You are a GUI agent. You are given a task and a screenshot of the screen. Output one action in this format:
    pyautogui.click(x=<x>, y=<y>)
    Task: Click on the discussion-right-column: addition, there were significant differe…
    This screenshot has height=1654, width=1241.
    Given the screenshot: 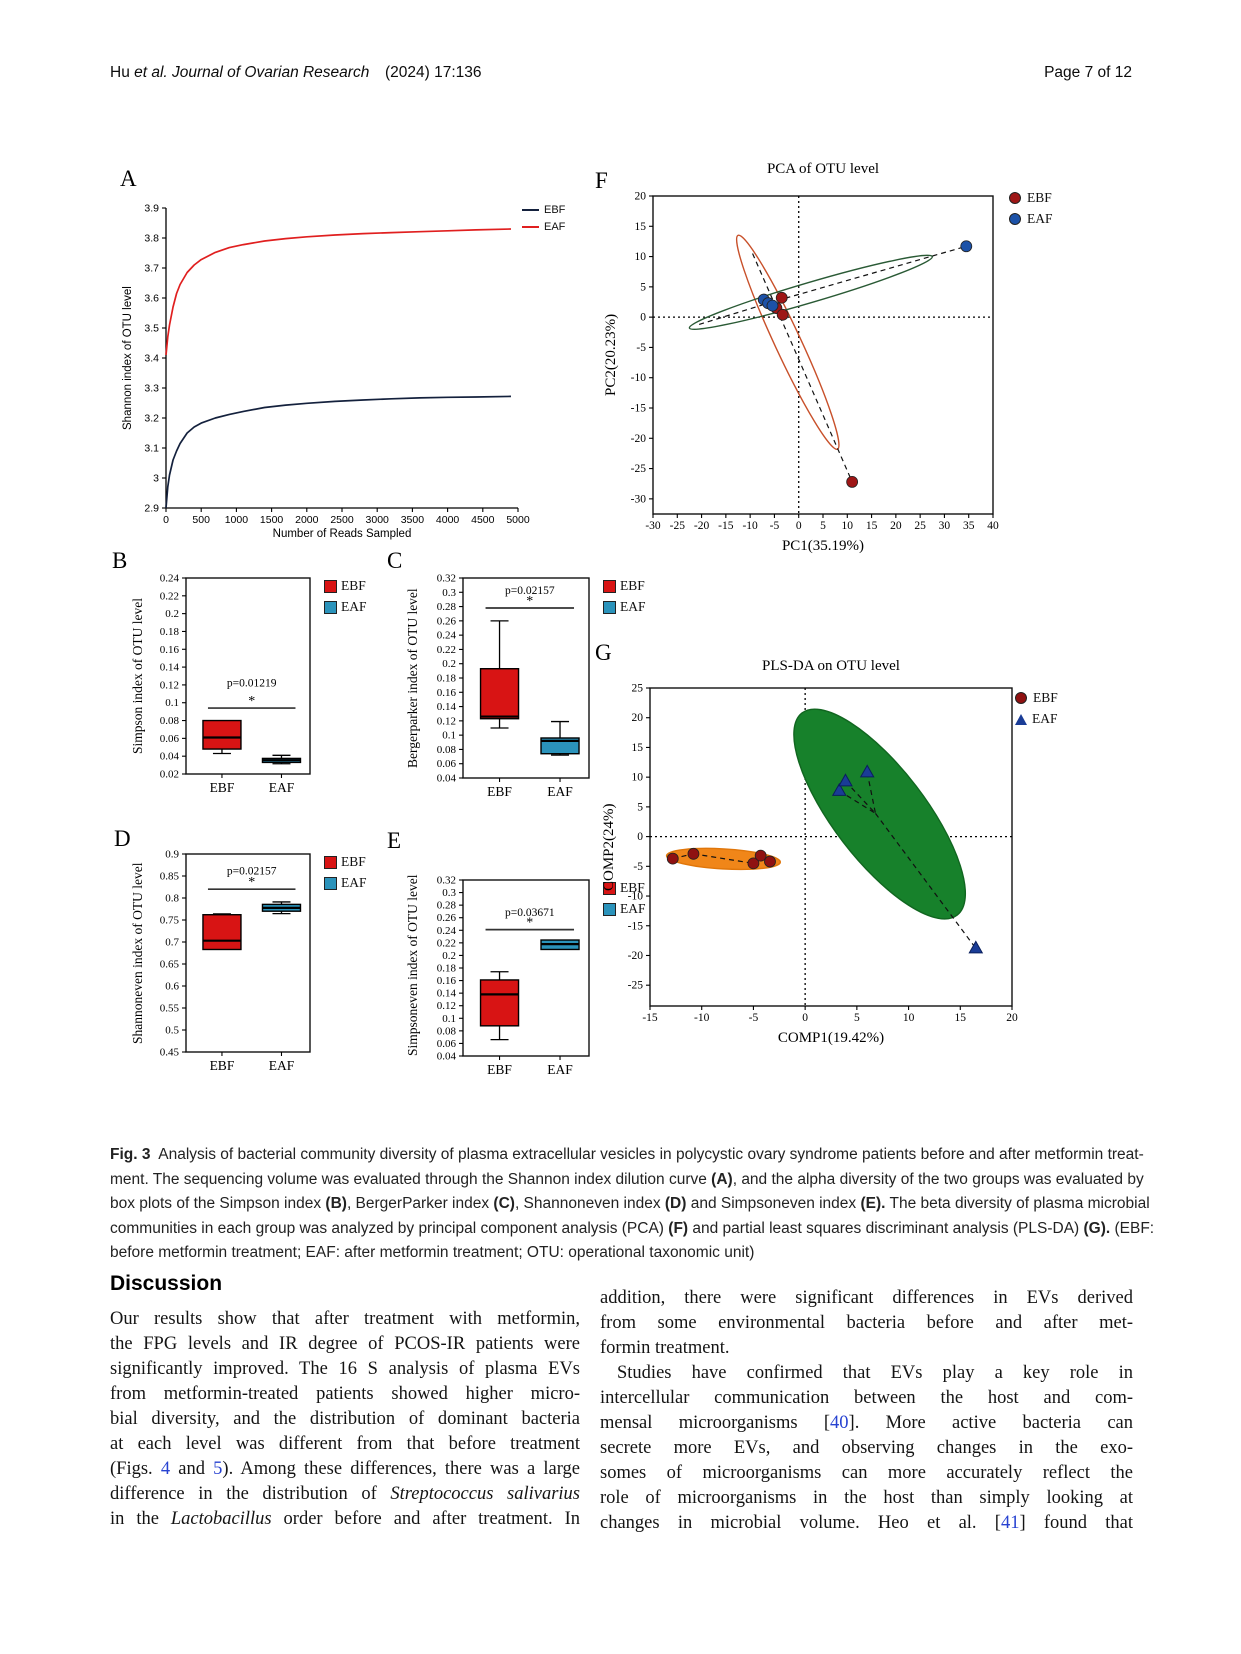 What is the action you would take?
    pyautogui.click(x=866, y=1411)
    